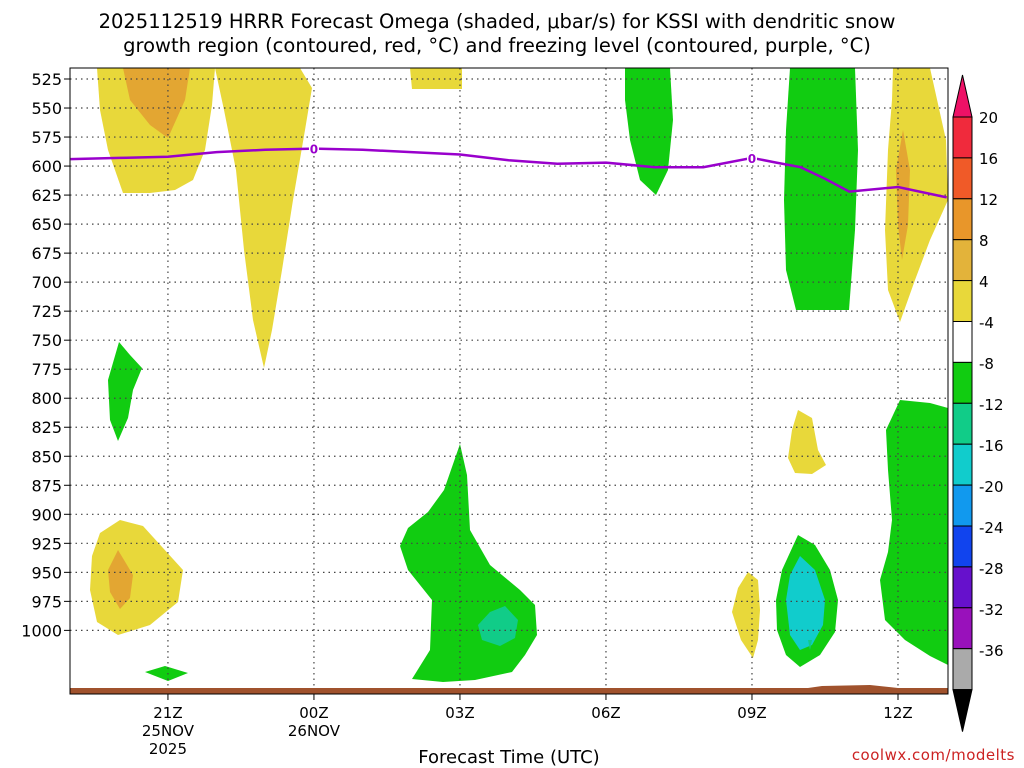  What do you see at coordinates (991, 610) in the screenshot?
I see `colorbar-label: -32` at bounding box center [991, 610].